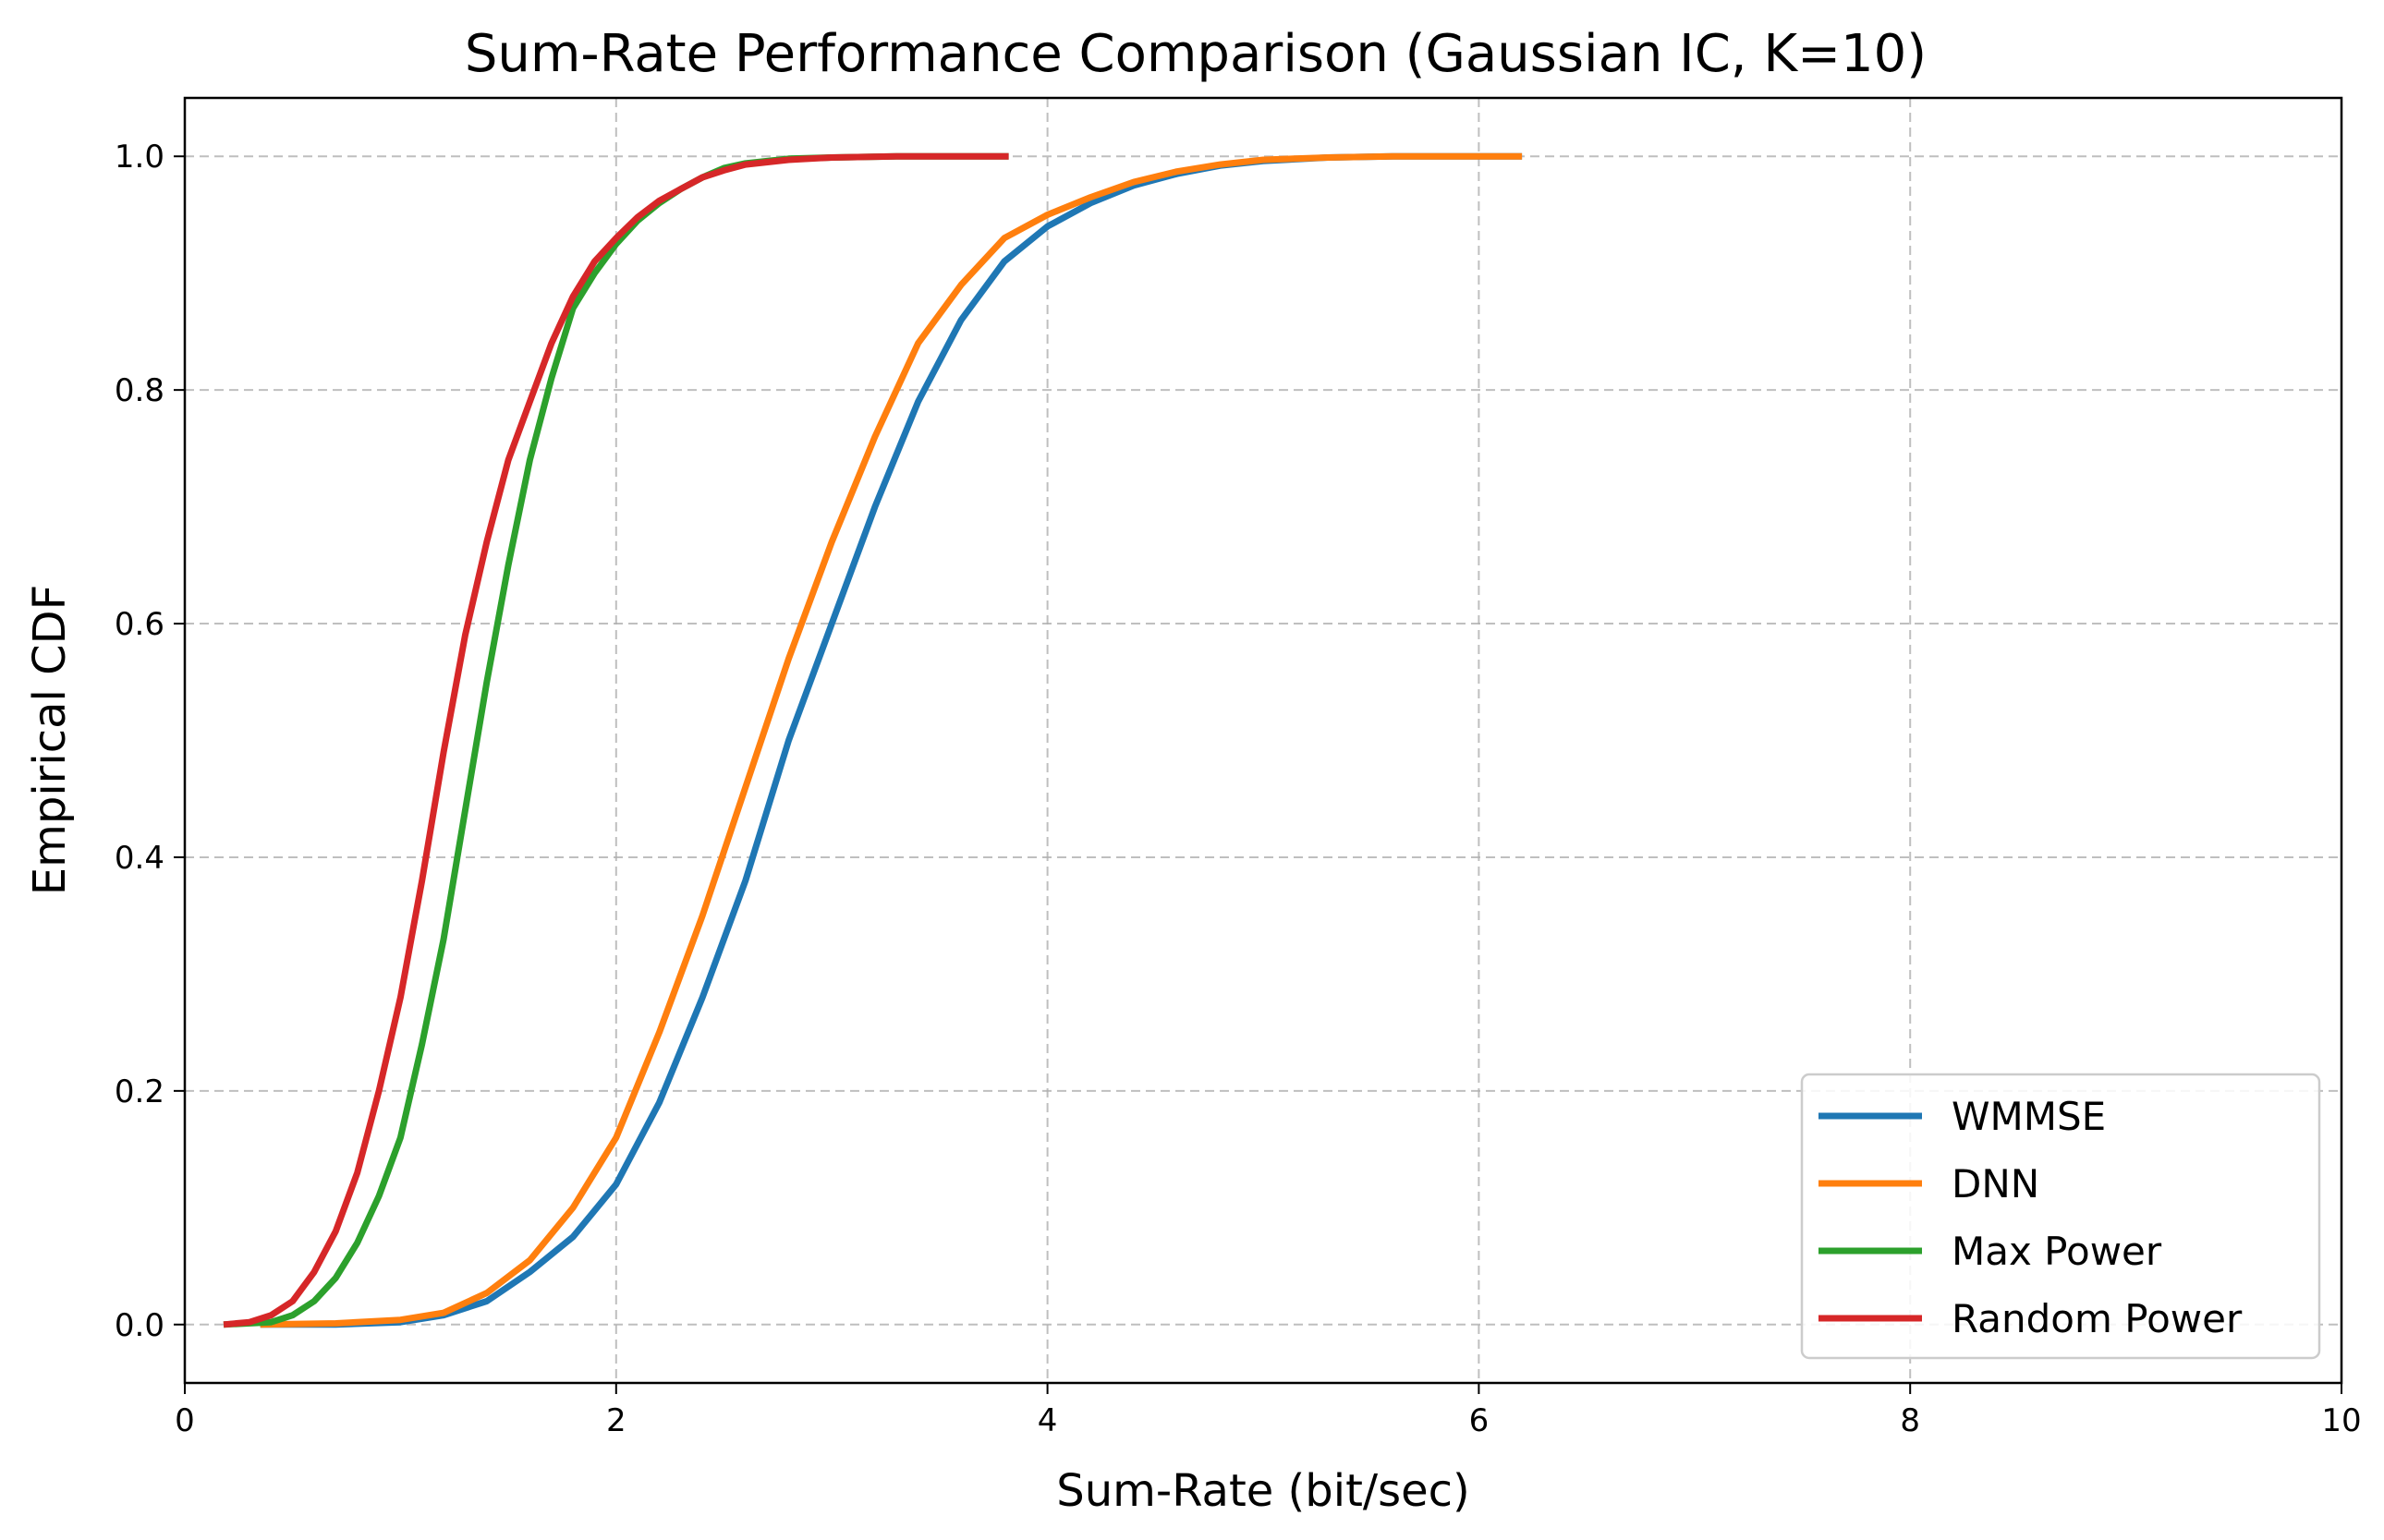 This screenshot has width=2384, height=1540. Describe the element at coordinates (616, 1420) in the screenshot. I see `x-tick-label: 2` at that location.